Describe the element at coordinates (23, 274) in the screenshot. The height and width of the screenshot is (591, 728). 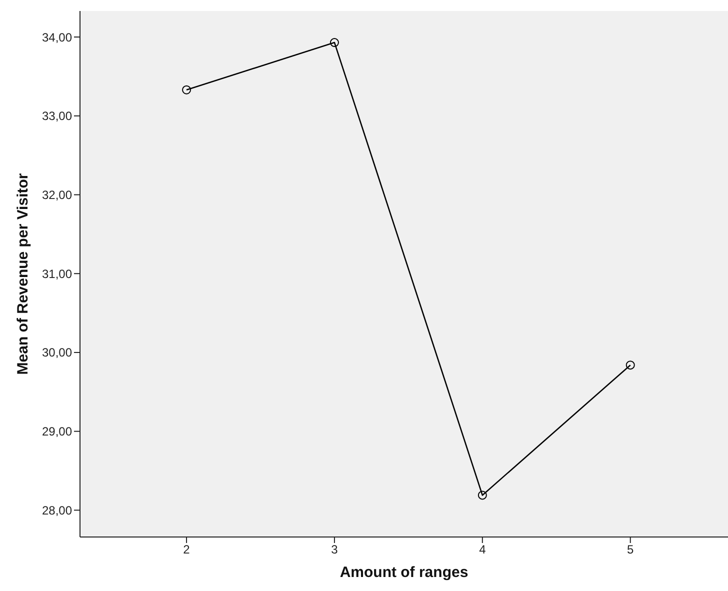
I see `y-axis-title: Mean of Revenue per Visitor` at that location.